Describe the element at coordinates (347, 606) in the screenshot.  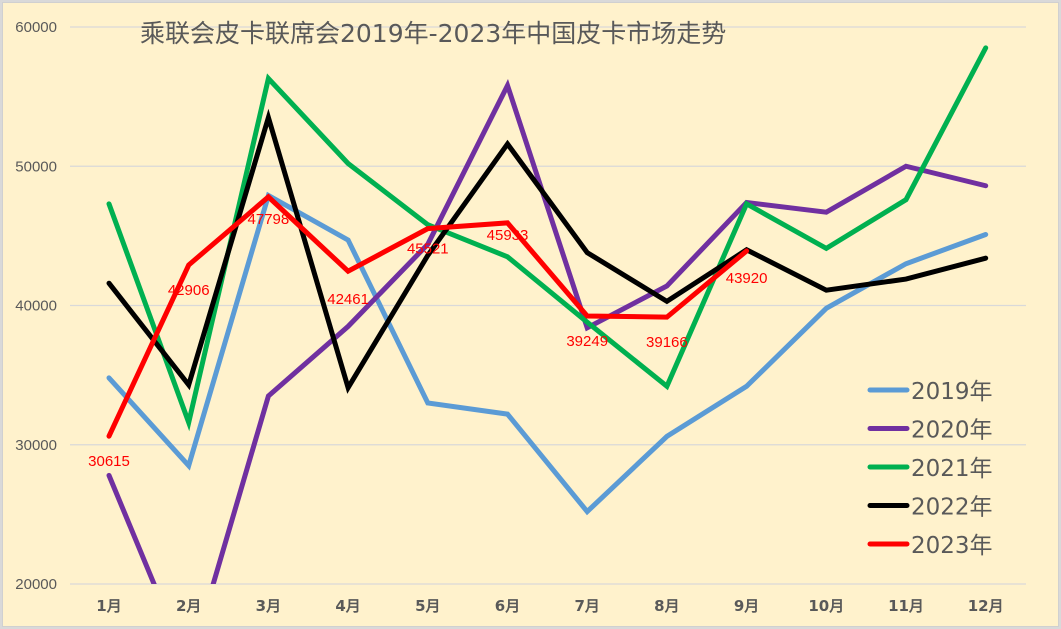
I see `x-tick-label: 4月` at that location.